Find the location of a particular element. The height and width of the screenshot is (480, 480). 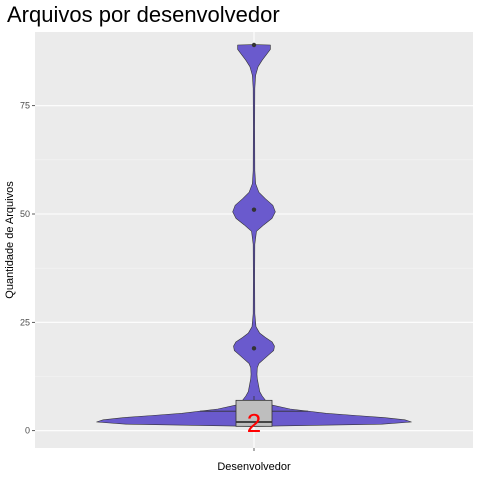

boxplot-layer is located at coordinates (254, 411).